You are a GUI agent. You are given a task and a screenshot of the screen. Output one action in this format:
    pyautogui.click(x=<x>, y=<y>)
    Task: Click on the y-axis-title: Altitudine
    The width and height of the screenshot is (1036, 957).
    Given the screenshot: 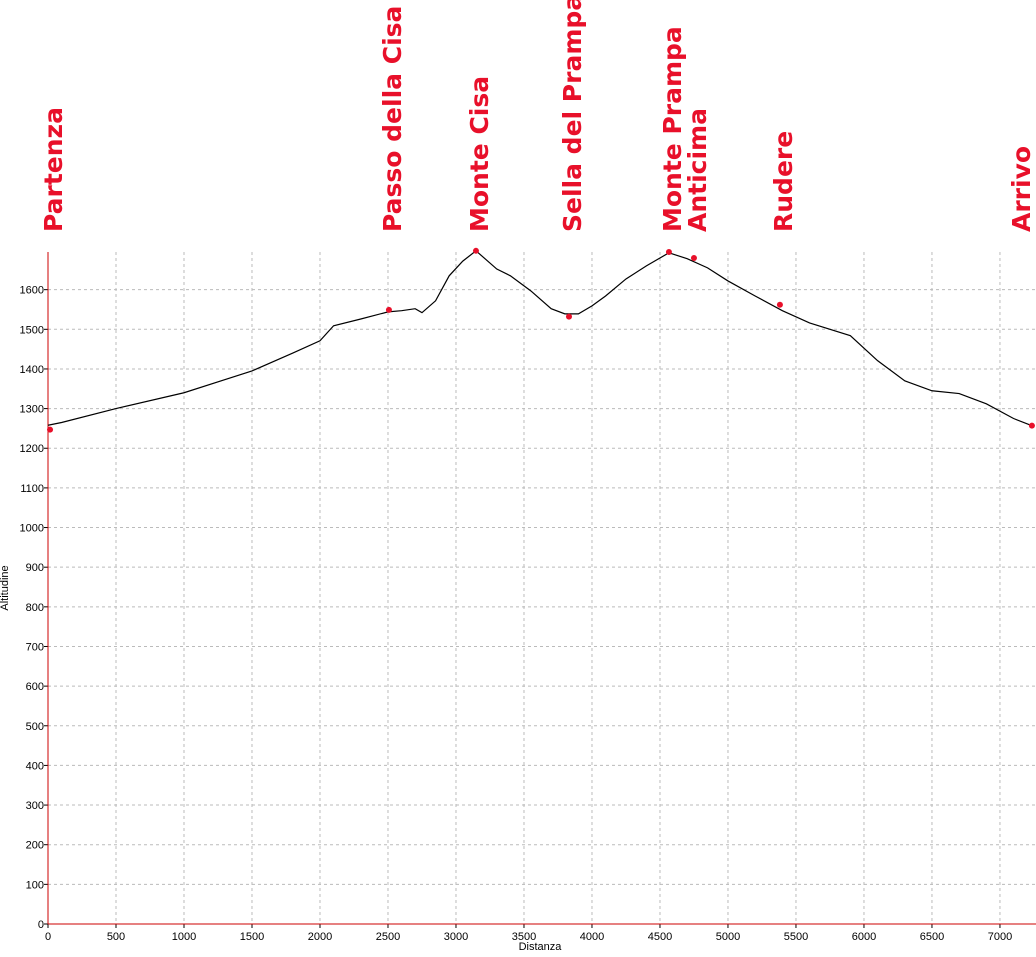 What is the action you would take?
    pyautogui.click(x=5, y=587)
    